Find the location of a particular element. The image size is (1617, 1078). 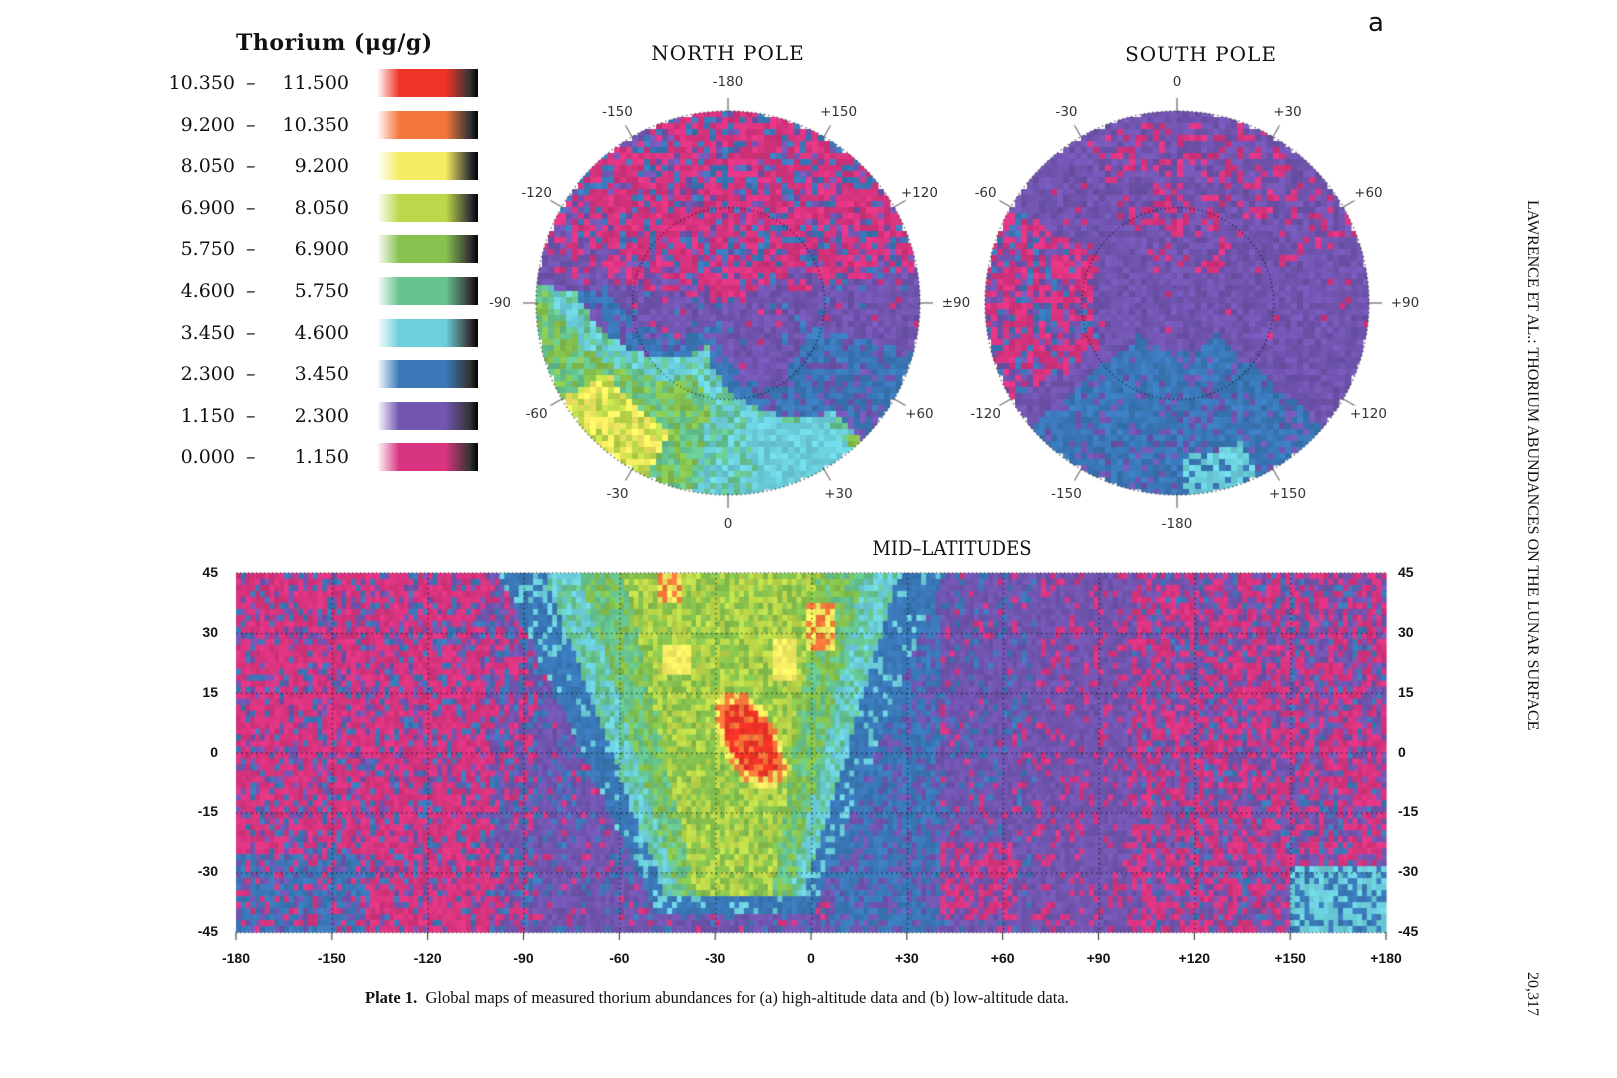

lon-tick-label: -120 is located at coordinates (427, 958).